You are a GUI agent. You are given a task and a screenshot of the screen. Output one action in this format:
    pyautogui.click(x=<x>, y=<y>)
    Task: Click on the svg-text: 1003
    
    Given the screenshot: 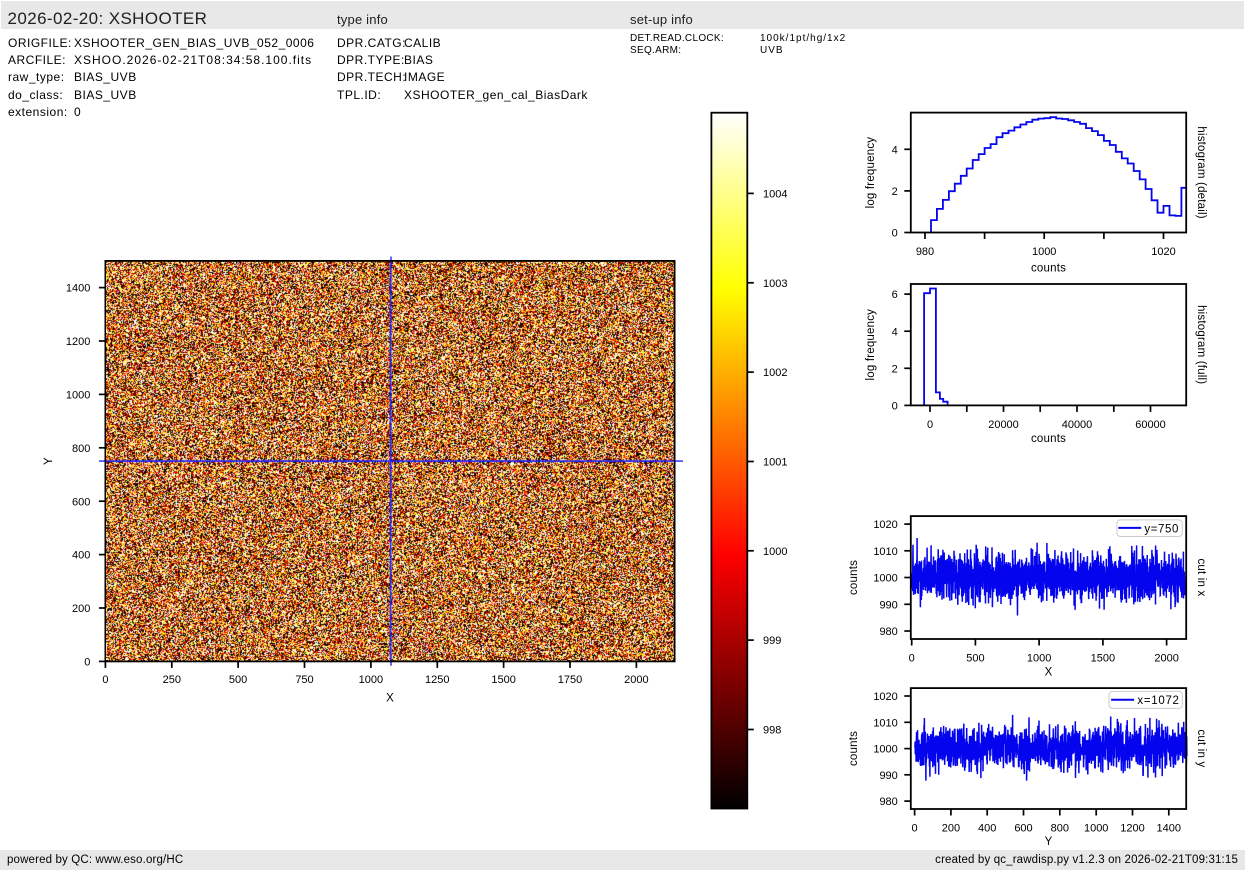 What is the action you would take?
    pyautogui.click(x=775, y=284)
    